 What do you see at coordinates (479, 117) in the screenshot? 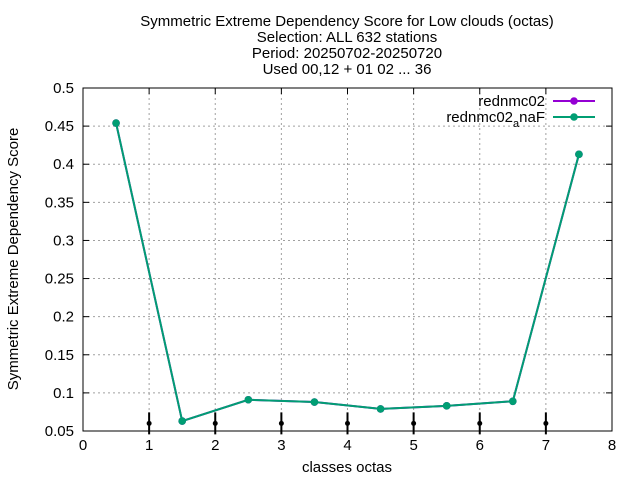
I see `legend-name-base: rednmc02` at bounding box center [479, 117].